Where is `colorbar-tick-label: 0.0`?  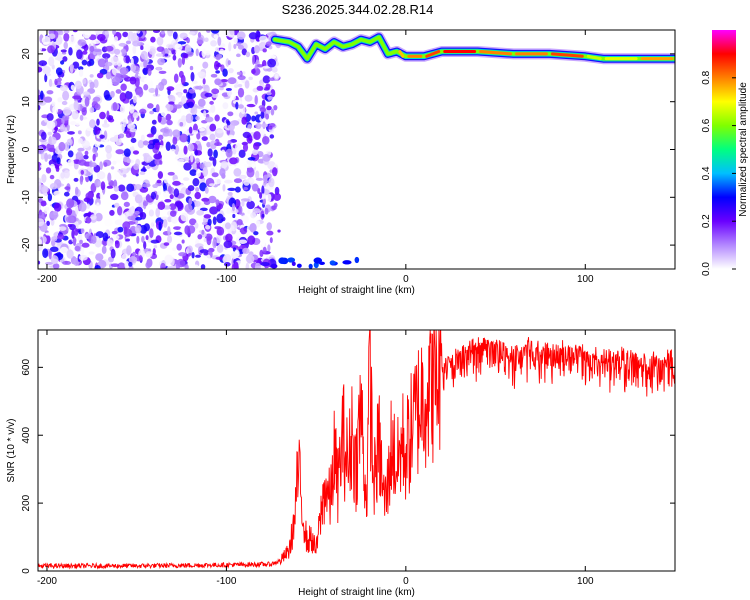 colorbar-tick-label: 0.0 is located at coordinates (706, 269).